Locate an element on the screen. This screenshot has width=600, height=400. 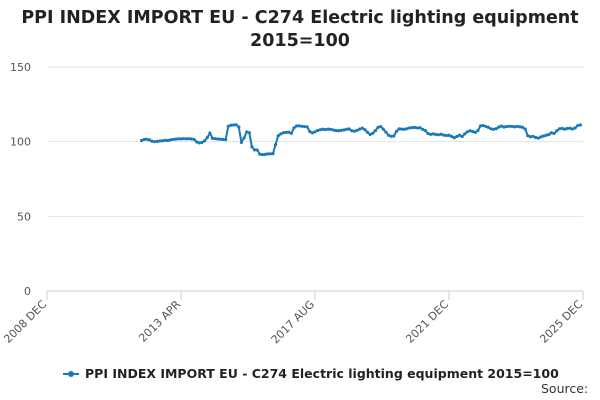
source-label: Source: is located at coordinates (565, 388).